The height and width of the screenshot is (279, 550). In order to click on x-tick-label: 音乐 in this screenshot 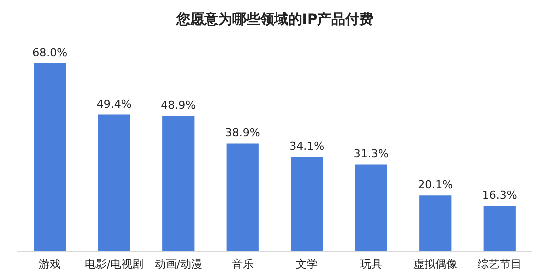, I will do `click(243, 264)`.